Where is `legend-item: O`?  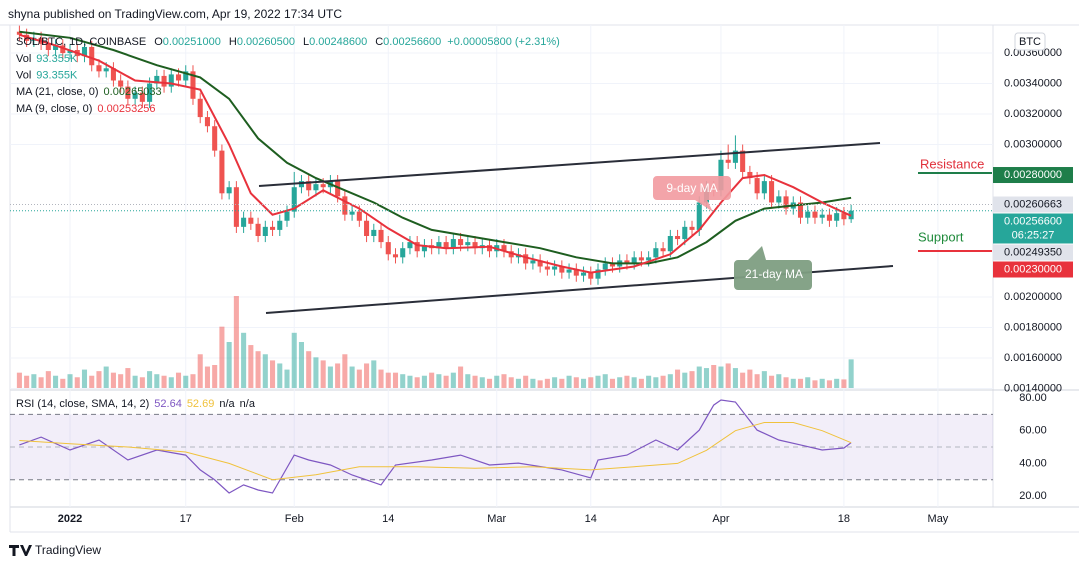
legend-item: O is located at coordinates (158, 42).